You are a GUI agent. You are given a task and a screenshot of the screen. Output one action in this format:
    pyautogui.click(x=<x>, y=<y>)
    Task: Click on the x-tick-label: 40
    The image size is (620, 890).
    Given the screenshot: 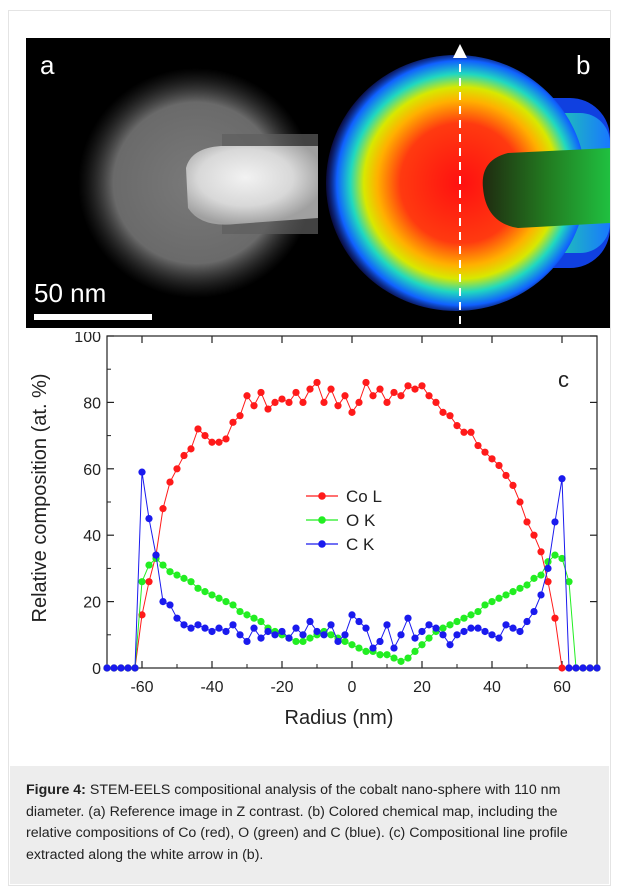 What is the action you would take?
    pyautogui.click(x=492, y=687)
    